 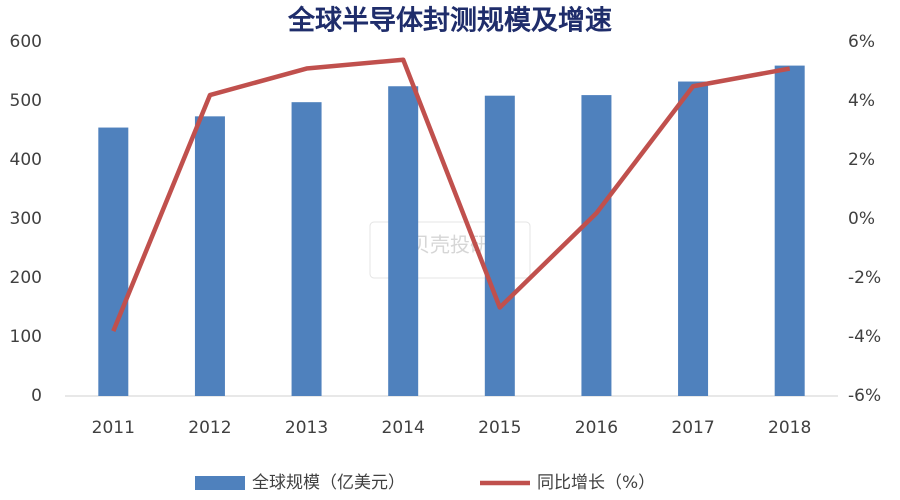 I want to click on x-tick-label: 2015, so click(x=499, y=428).